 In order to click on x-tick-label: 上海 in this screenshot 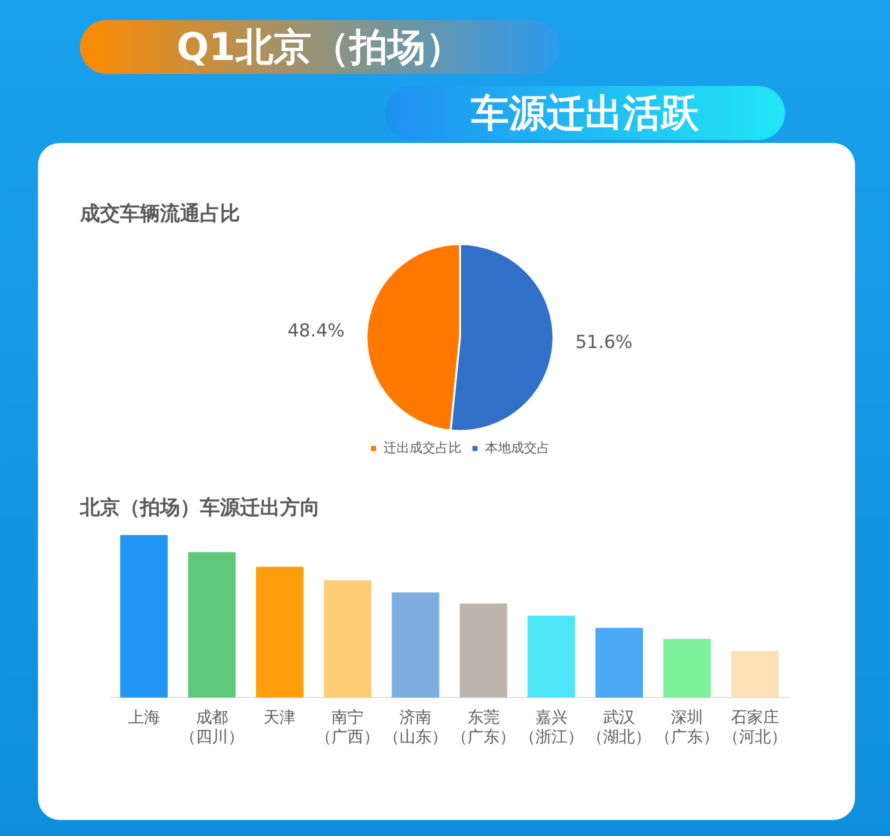, I will do `click(144, 717)`.